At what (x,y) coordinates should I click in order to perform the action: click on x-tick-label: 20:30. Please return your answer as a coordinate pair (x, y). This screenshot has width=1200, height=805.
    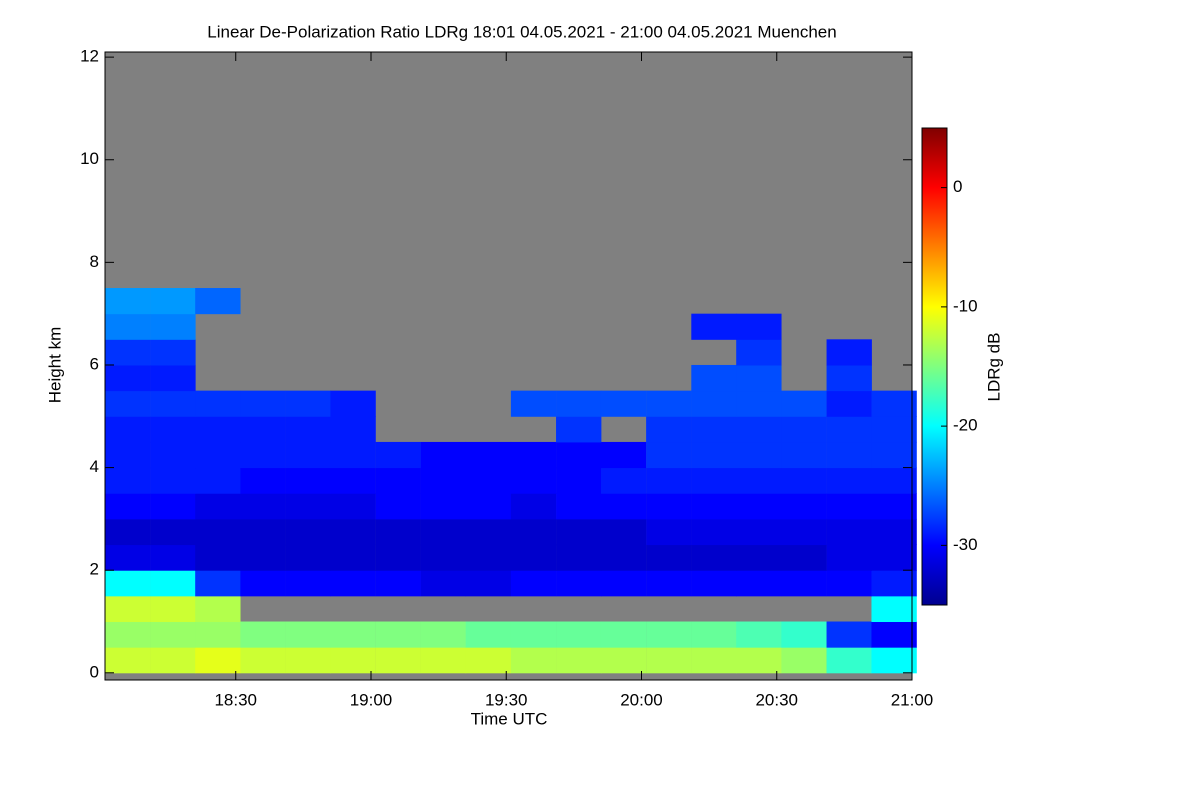
    Looking at the image, I should click on (776, 699).